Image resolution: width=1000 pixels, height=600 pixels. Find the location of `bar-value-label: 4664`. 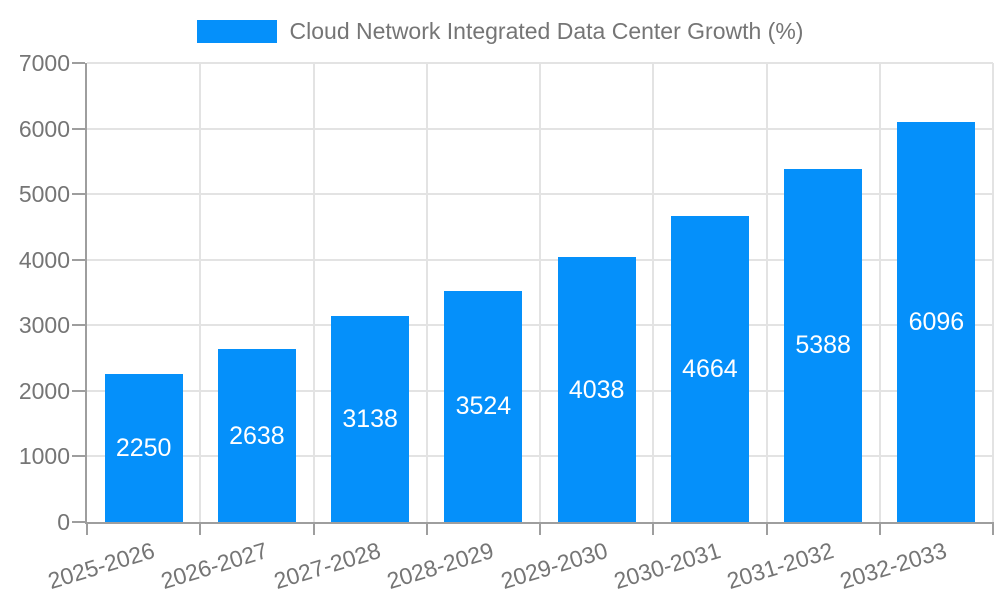

bar-value-label: 4664 is located at coordinates (710, 369).